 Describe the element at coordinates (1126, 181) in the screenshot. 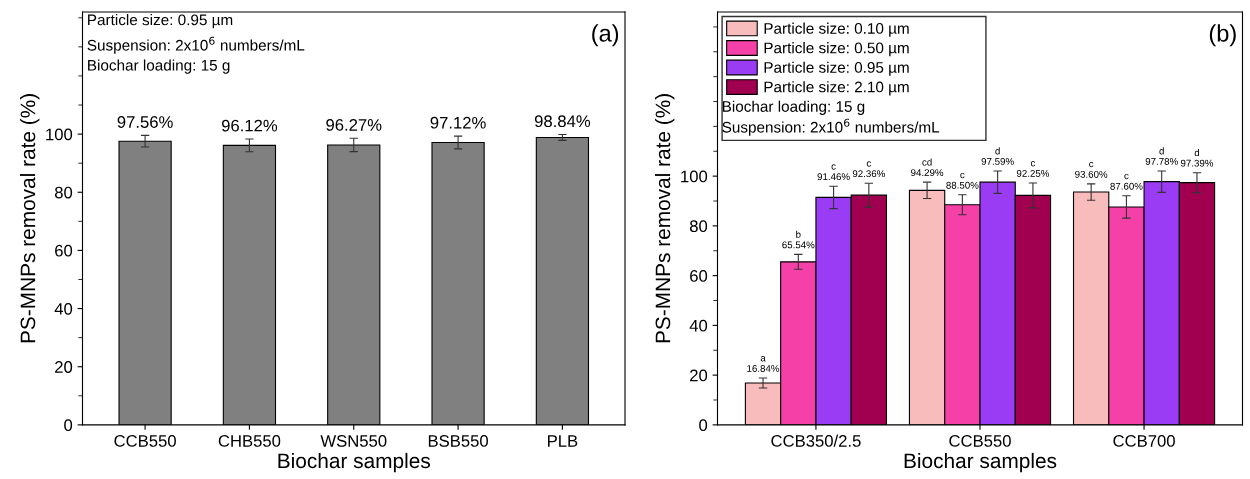

I see `data-label: c 87.60%` at that location.